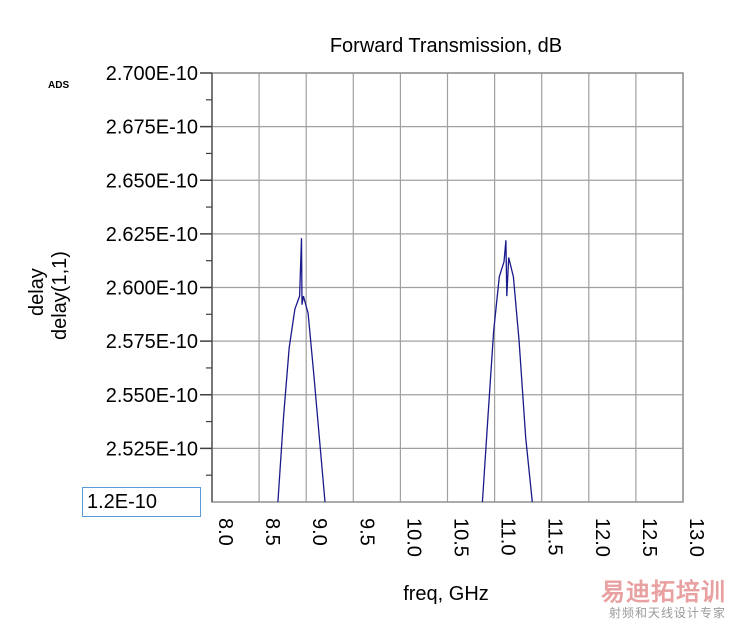 This screenshot has height=625, width=732. I want to click on x-axis-label: freq, GHz, so click(446, 594).